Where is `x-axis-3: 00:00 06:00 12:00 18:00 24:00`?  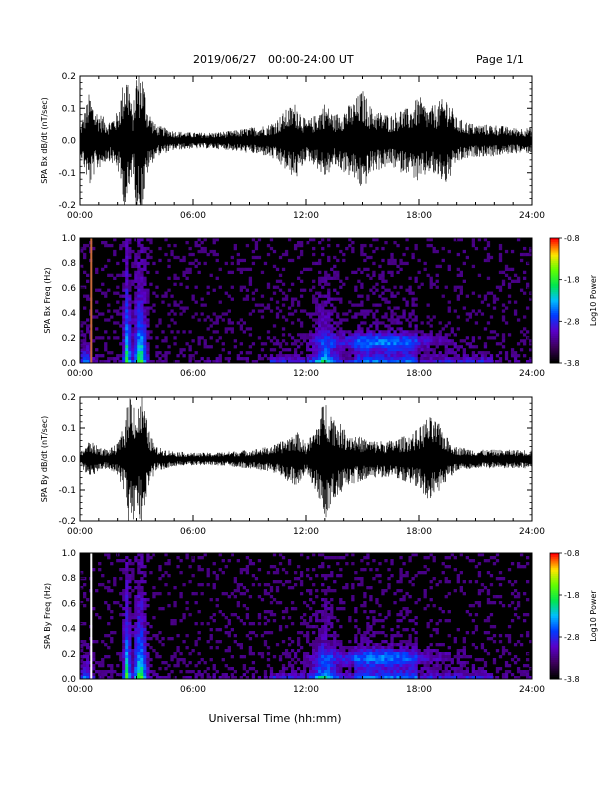 x-axis-3: 00:00 06:00 12:00 18:00 24:00 is located at coordinates (306, 624).